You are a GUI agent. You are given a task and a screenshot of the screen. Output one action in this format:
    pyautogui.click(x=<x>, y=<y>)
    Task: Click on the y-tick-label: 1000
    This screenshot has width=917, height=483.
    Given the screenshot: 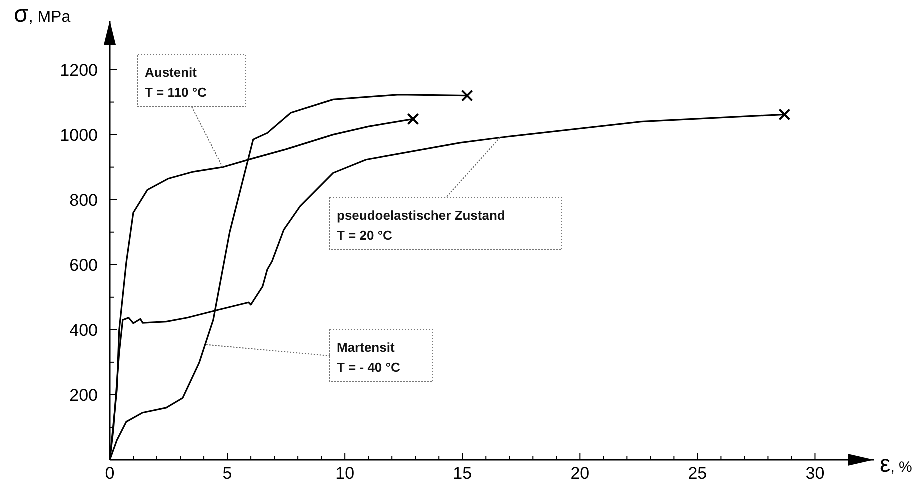 What is the action you would take?
    pyautogui.click(x=79, y=135)
    